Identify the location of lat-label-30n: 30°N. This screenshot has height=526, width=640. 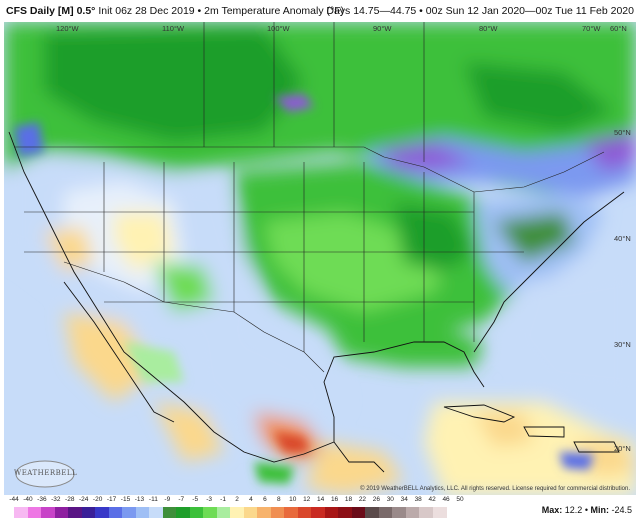
(622, 344).